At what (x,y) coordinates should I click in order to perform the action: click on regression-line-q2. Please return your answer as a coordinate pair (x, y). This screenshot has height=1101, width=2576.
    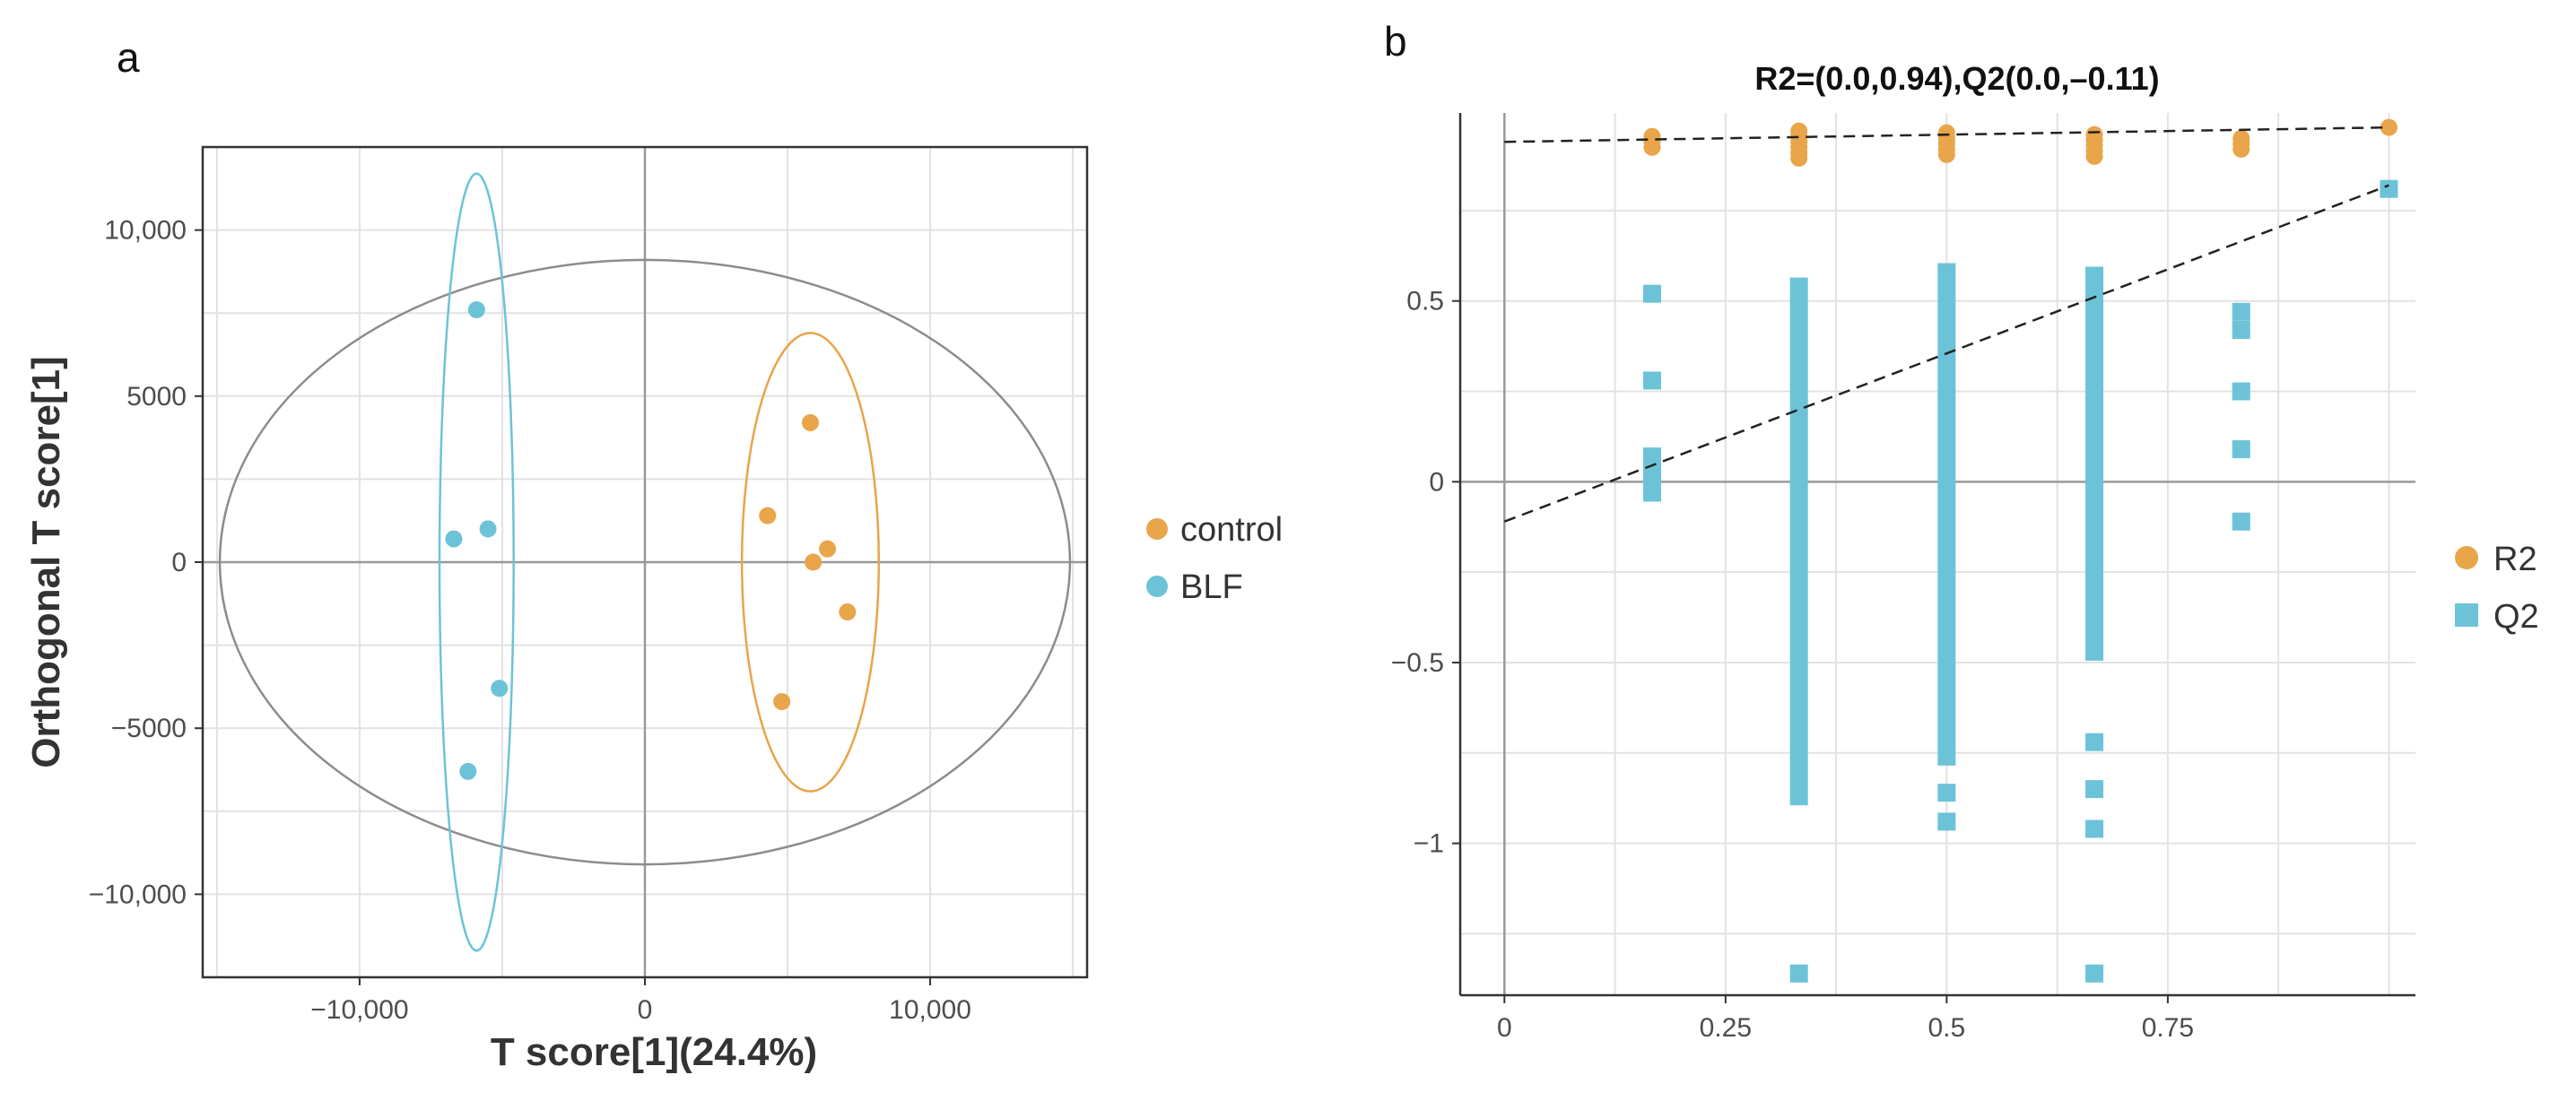
    Looking at the image, I should click on (1946, 353).